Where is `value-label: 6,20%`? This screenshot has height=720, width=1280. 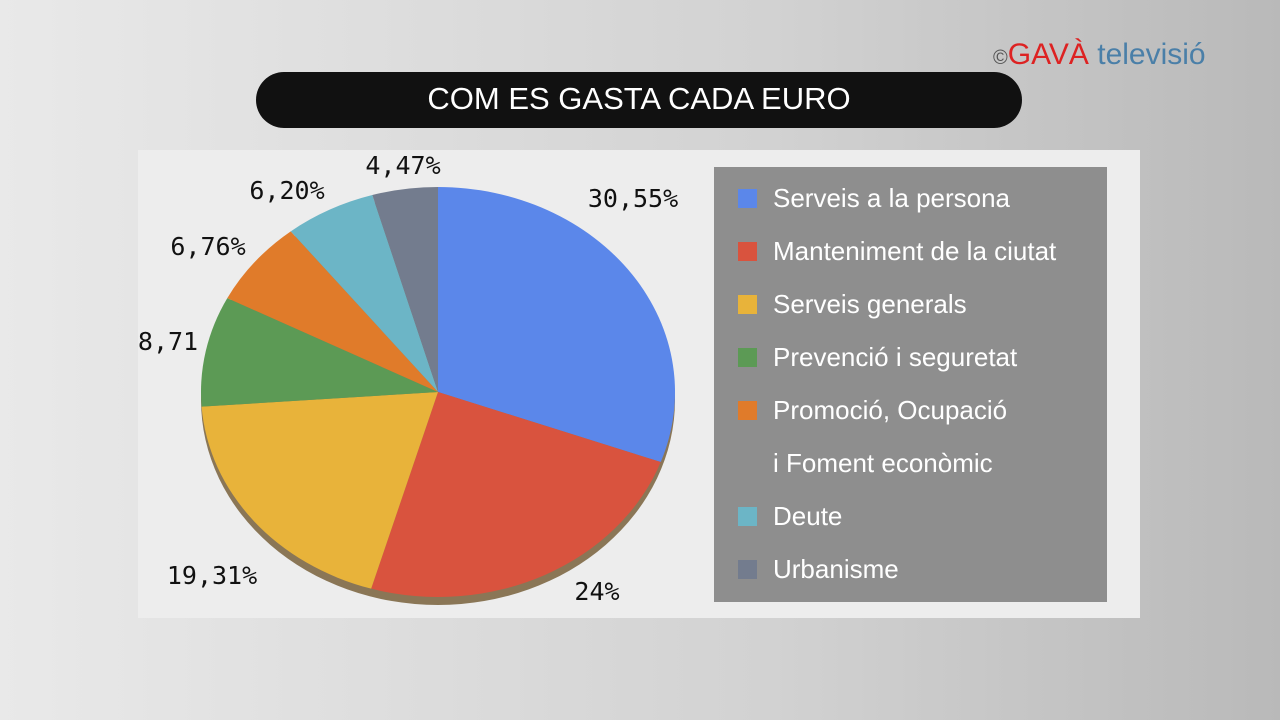 value-label: 6,20% is located at coordinates (286, 190).